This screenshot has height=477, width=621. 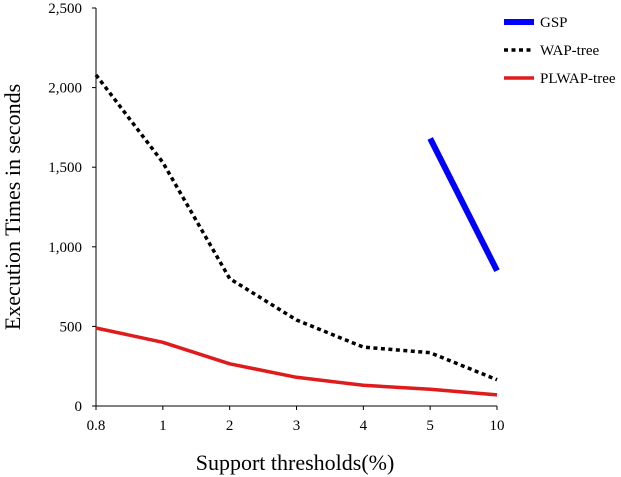 I want to click on x-tick-label: 5, so click(x=430, y=426).